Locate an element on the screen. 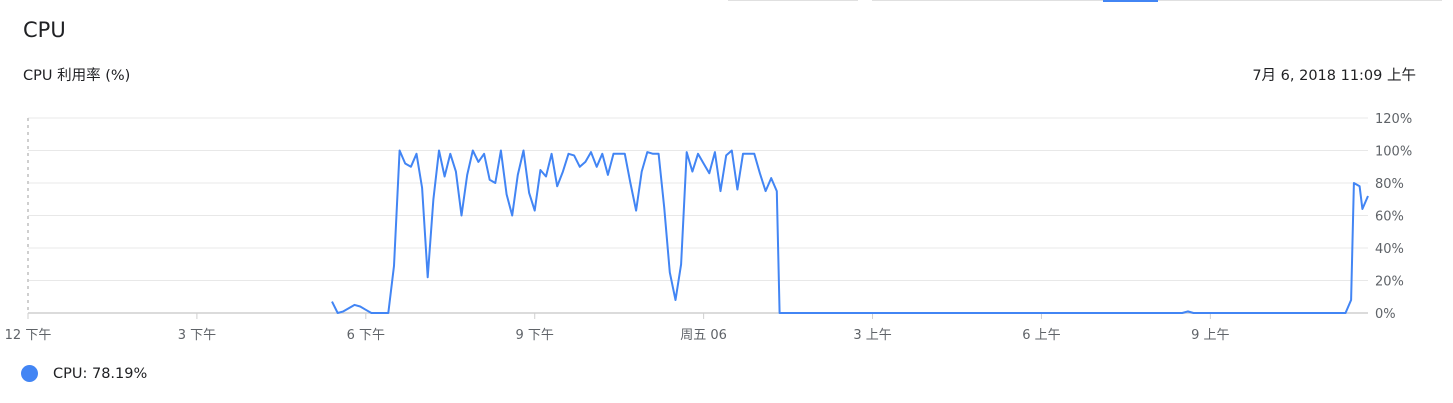 The width and height of the screenshot is (1453, 403). x-tick-label: 9 下午 is located at coordinates (535, 335).